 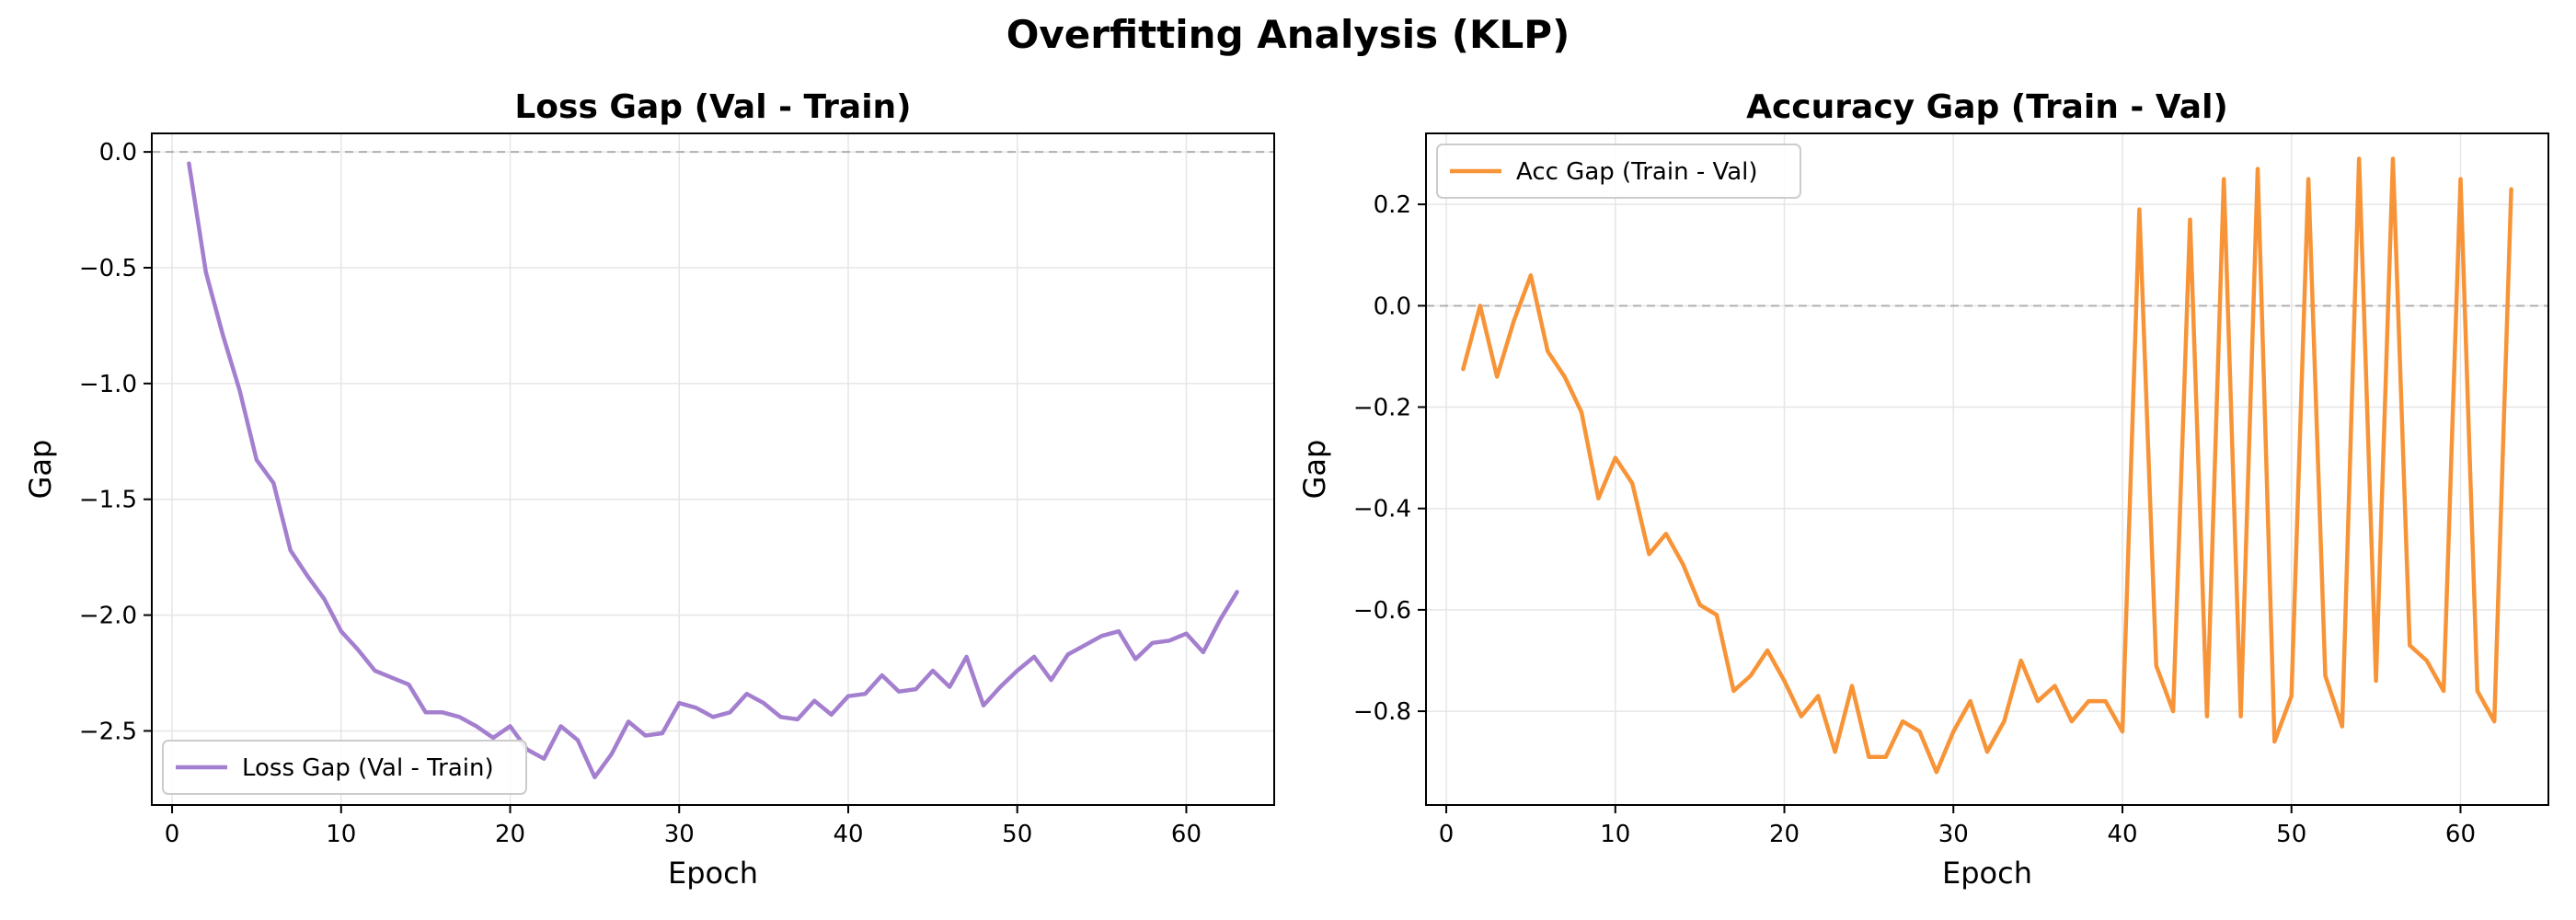 I want to click on y-tick-label: −0.8, so click(x=1382, y=712).